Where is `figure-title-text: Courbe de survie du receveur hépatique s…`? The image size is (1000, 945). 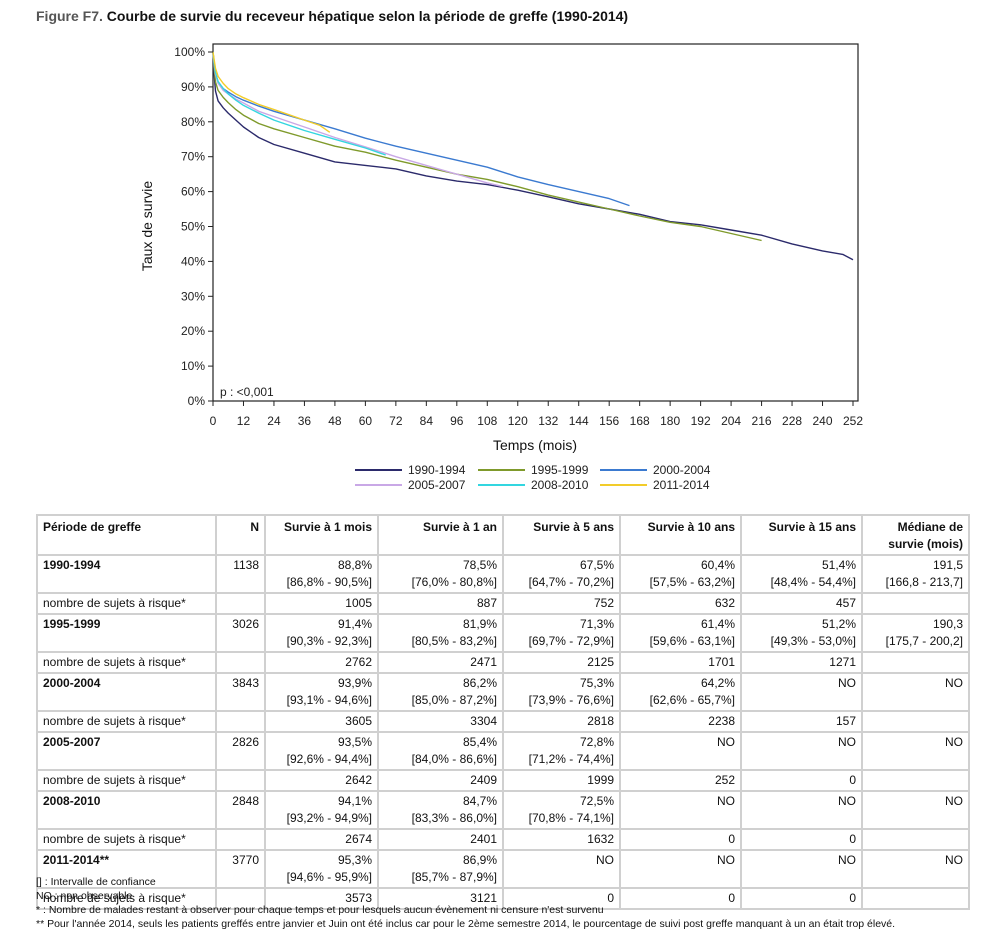 figure-title-text: Courbe de survie du receveur hépatique s… is located at coordinates (367, 16).